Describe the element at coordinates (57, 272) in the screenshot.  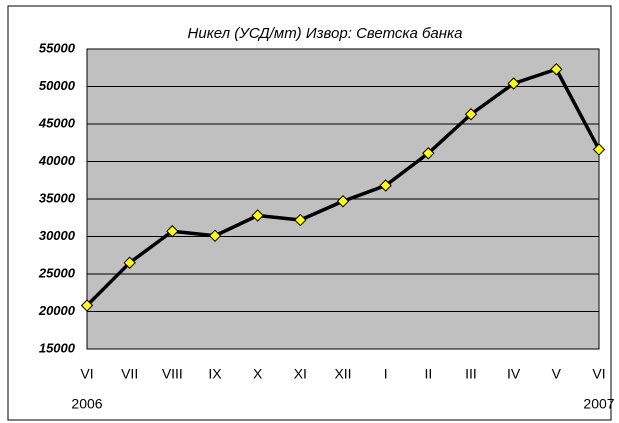
I see `y-tick-label: 25000` at that location.